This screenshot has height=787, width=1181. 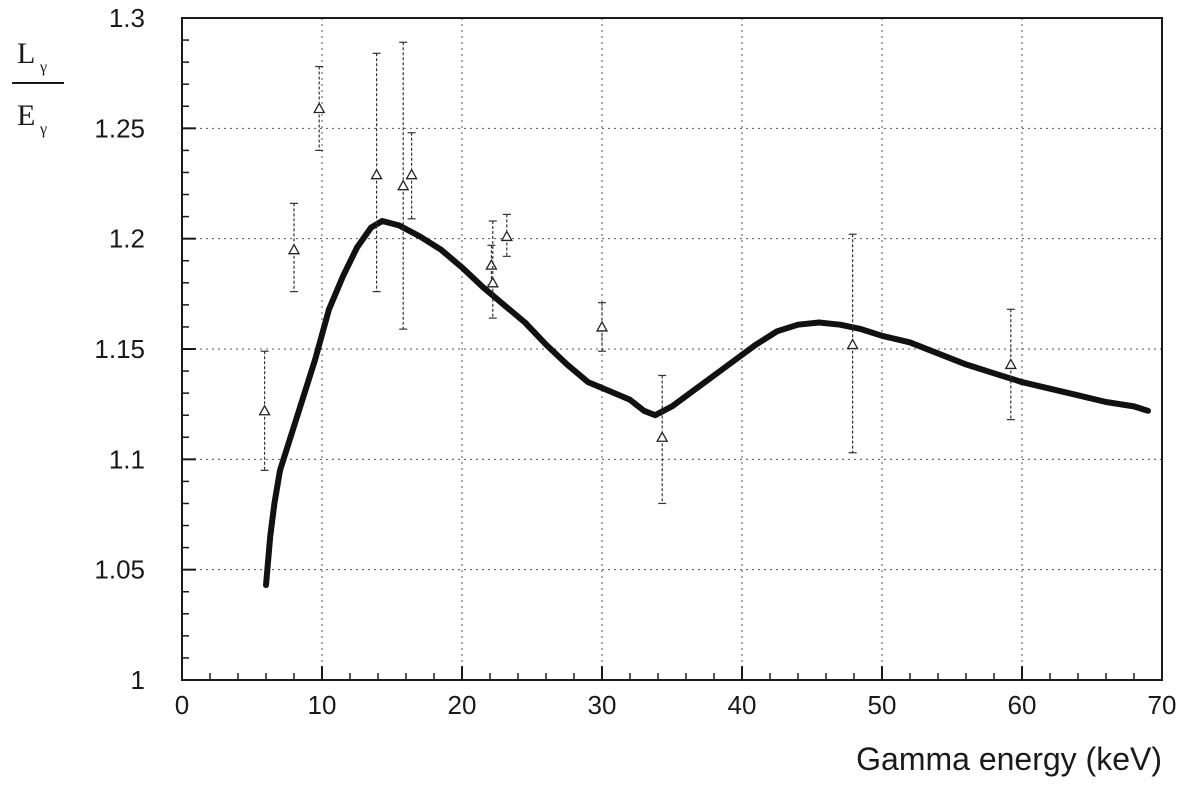 What do you see at coordinates (138, 680) in the screenshot?
I see `y-tick-label: 1` at bounding box center [138, 680].